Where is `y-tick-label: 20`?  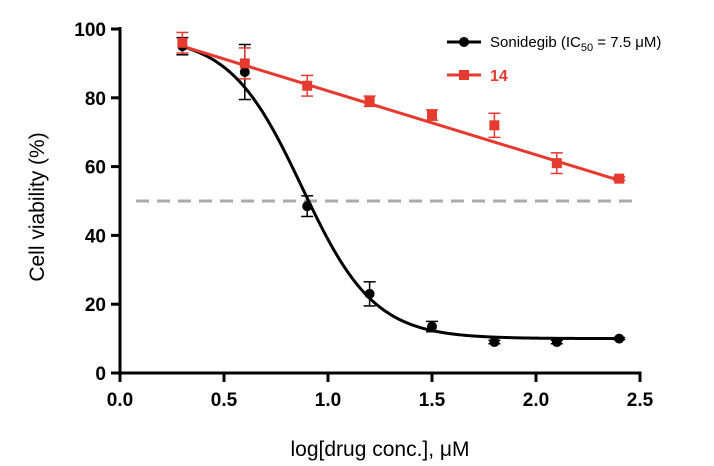 y-tick-label: 20 is located at coordinates (95, 305).